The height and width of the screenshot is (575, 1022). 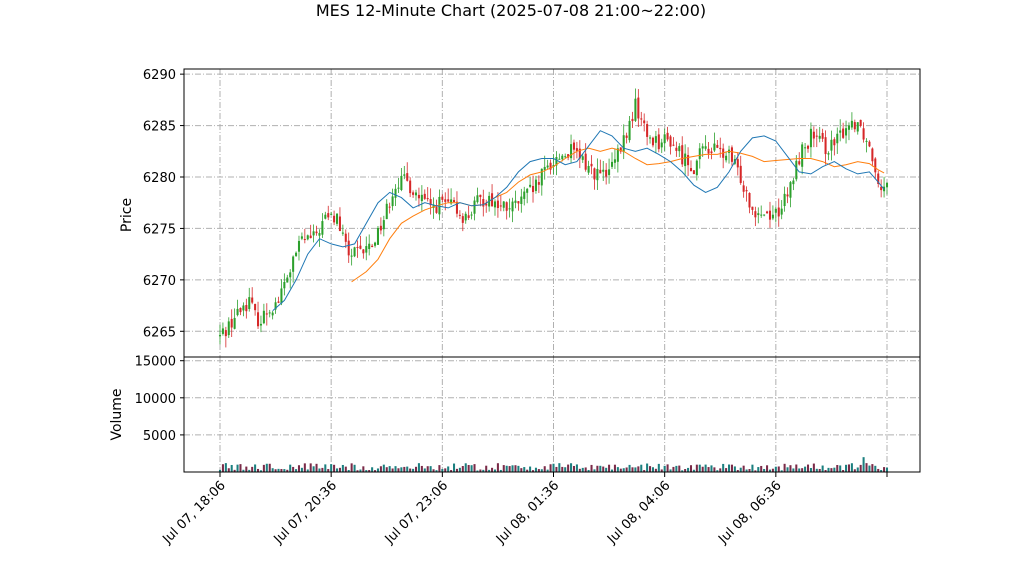 I want to click on price-tick-label: 6285, so click(x=159, y=127).